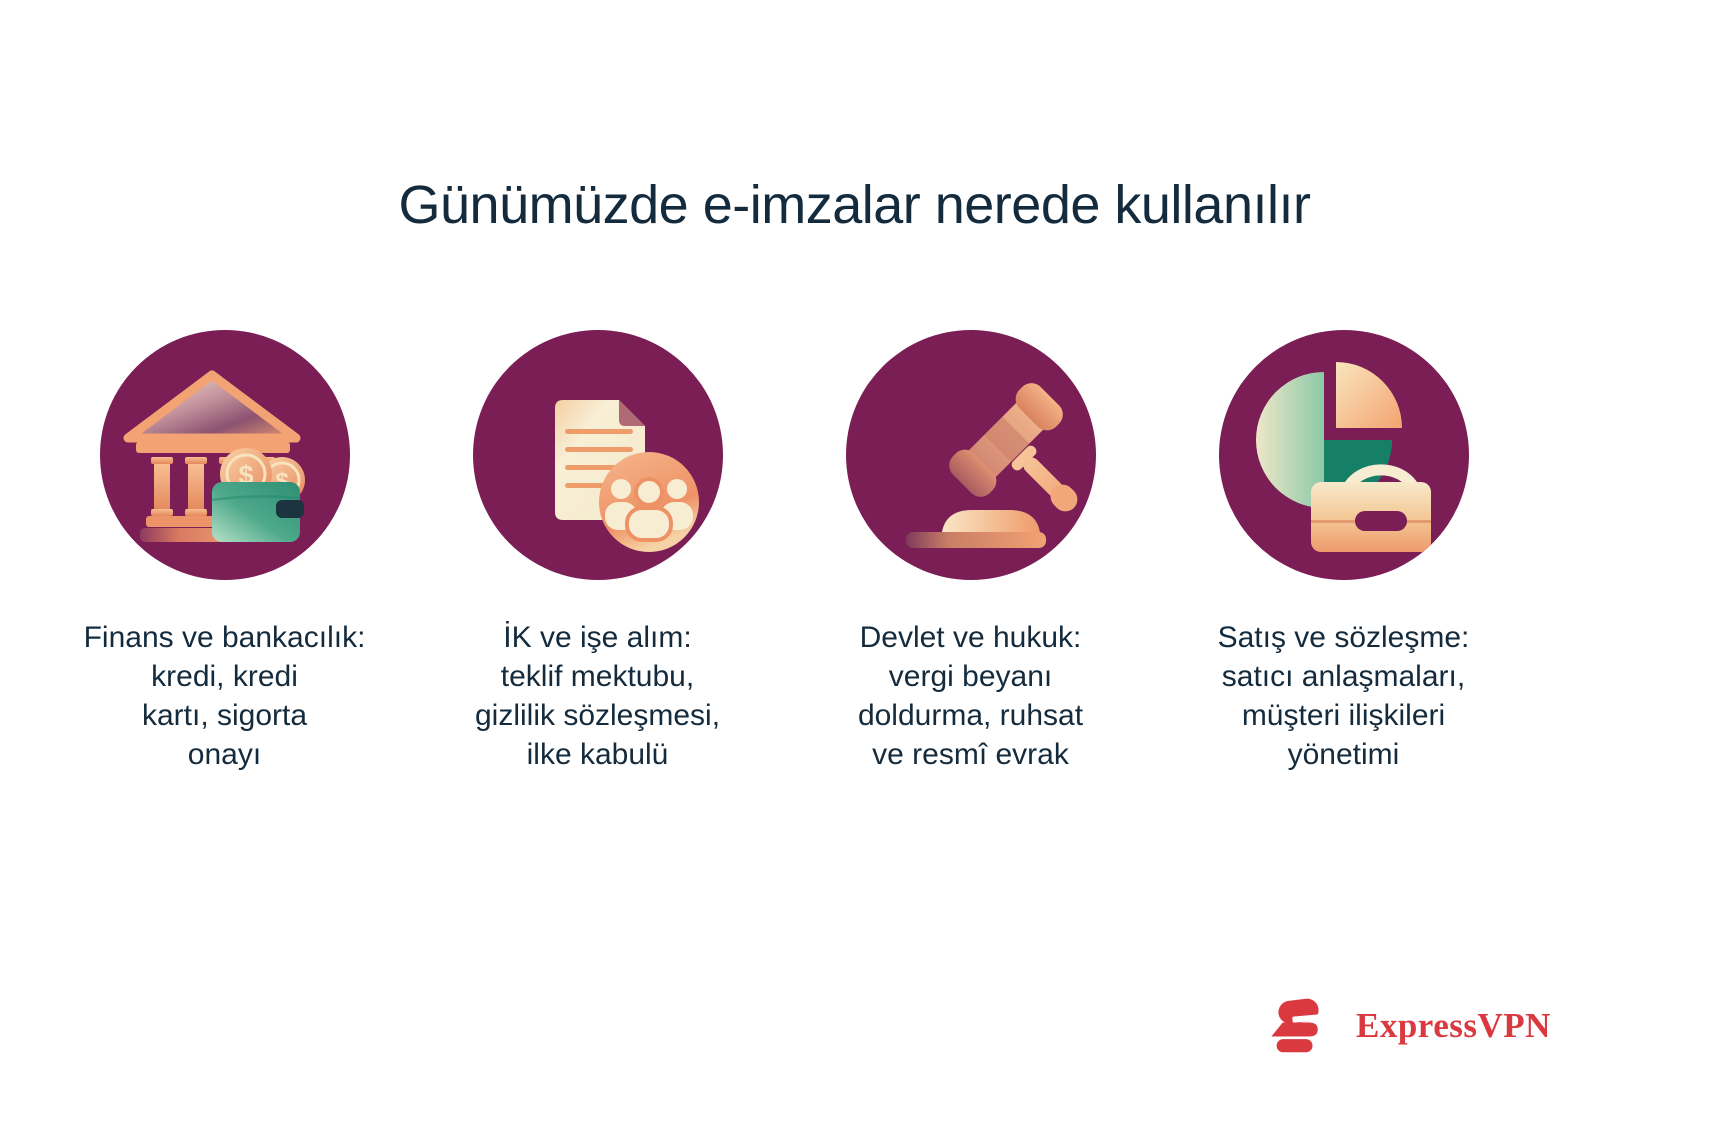 This screenshot has height=1121, width=1709. What do you see at coordinates (224, 455) in the screenshot?
I see `bank-coins-wallet-icon: $ $` at bounding box center [224, 455].